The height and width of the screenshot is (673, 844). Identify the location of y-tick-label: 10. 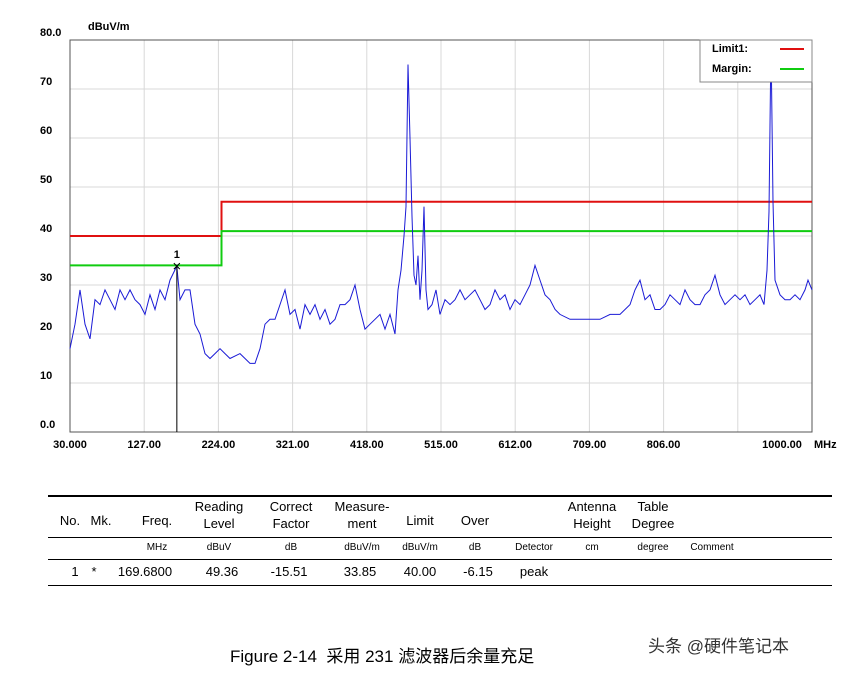
(46, 376).